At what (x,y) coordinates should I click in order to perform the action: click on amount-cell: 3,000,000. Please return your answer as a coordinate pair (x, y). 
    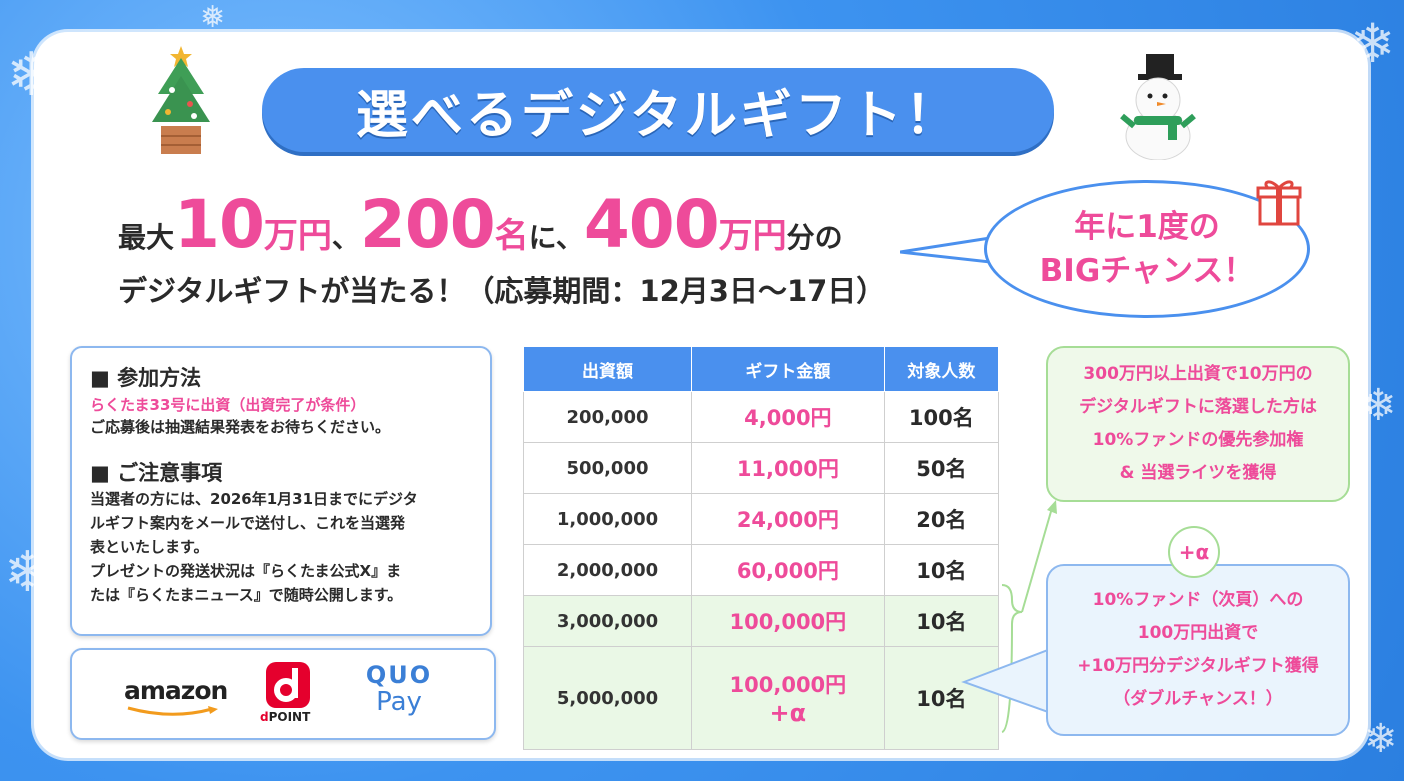
    Looking at the image, I should click on (607, 621).